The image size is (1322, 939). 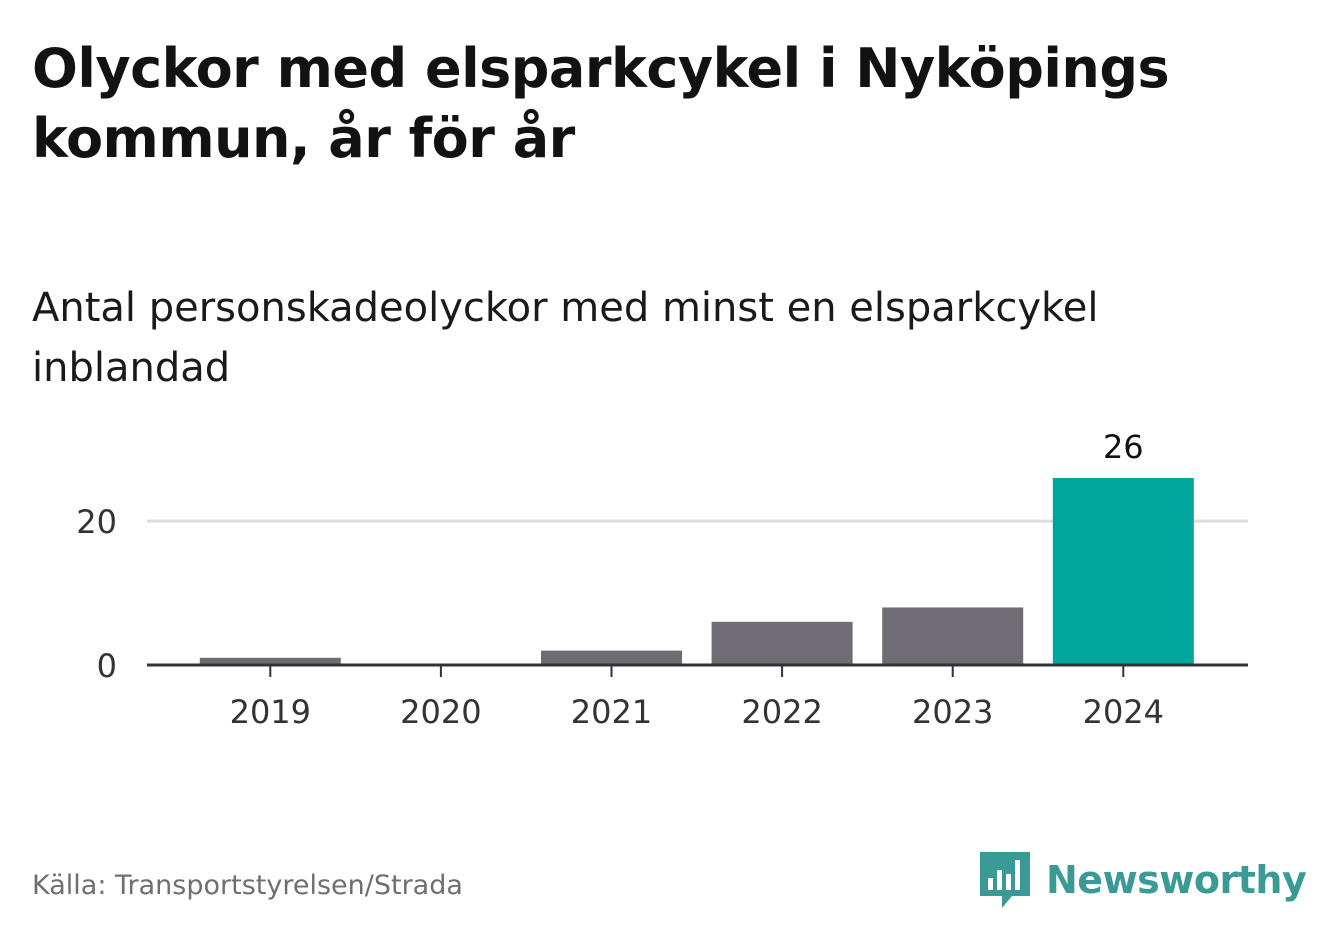 What do you see at coordinates (611, 712) in the screenshot?
I see `x-tick-label: 2021` at bounding box center [611, 712].